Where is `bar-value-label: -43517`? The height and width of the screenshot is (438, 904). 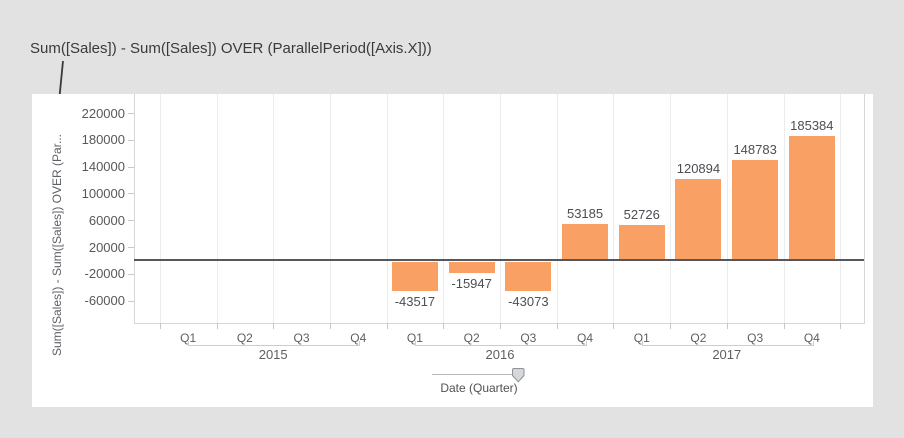
bar-value-label: -43517 is located at coordinates (415, 302).